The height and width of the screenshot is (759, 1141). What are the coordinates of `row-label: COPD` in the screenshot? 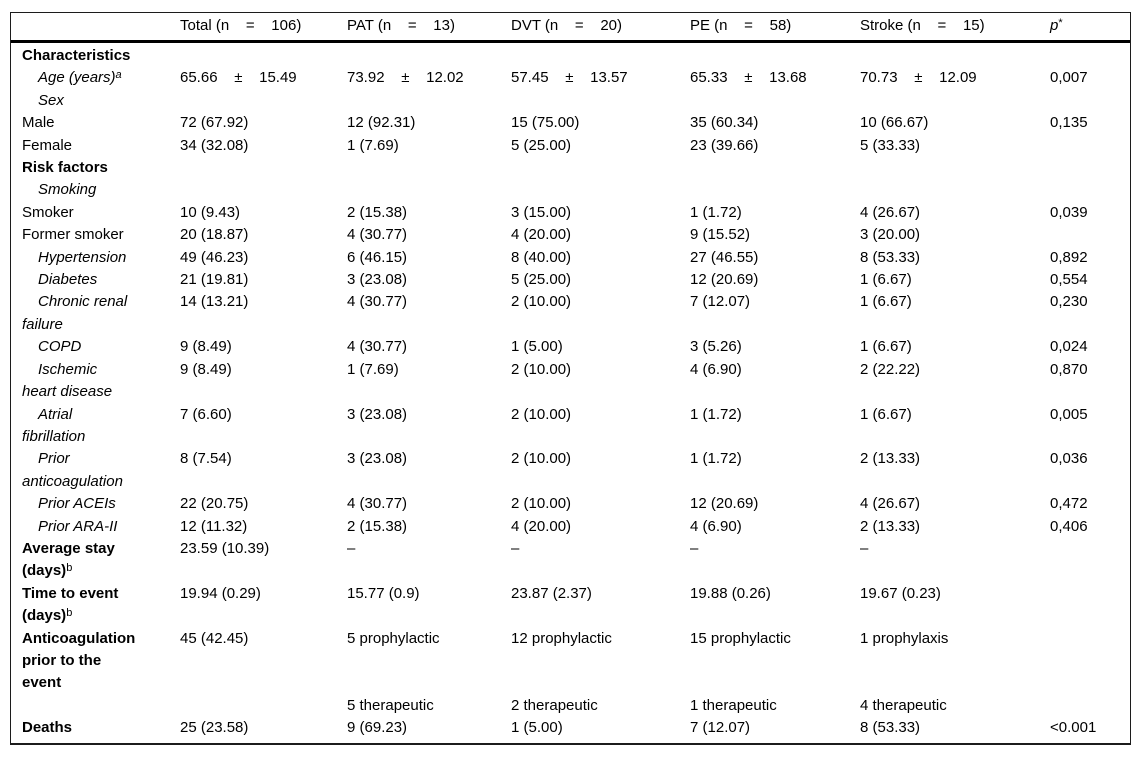 It's located at (95, 347).